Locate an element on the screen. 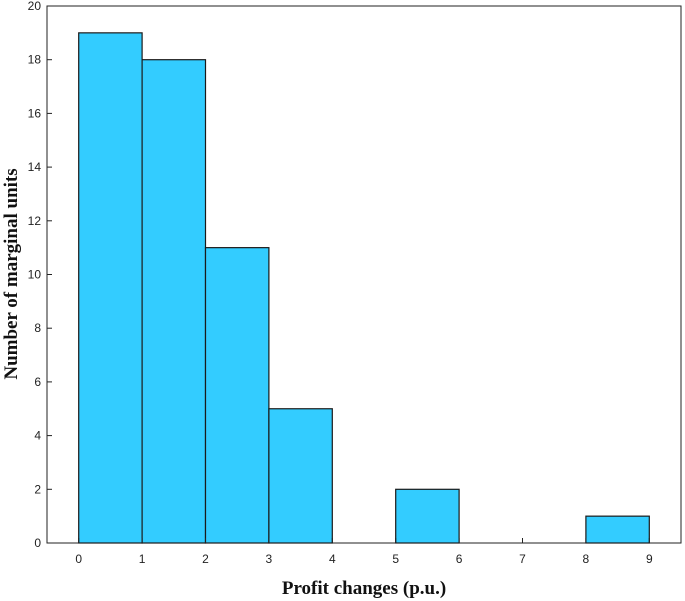 The width and height of the screenshot is (685, 601). x-tick-label-4: 4 is located at coordinates (332, 559).